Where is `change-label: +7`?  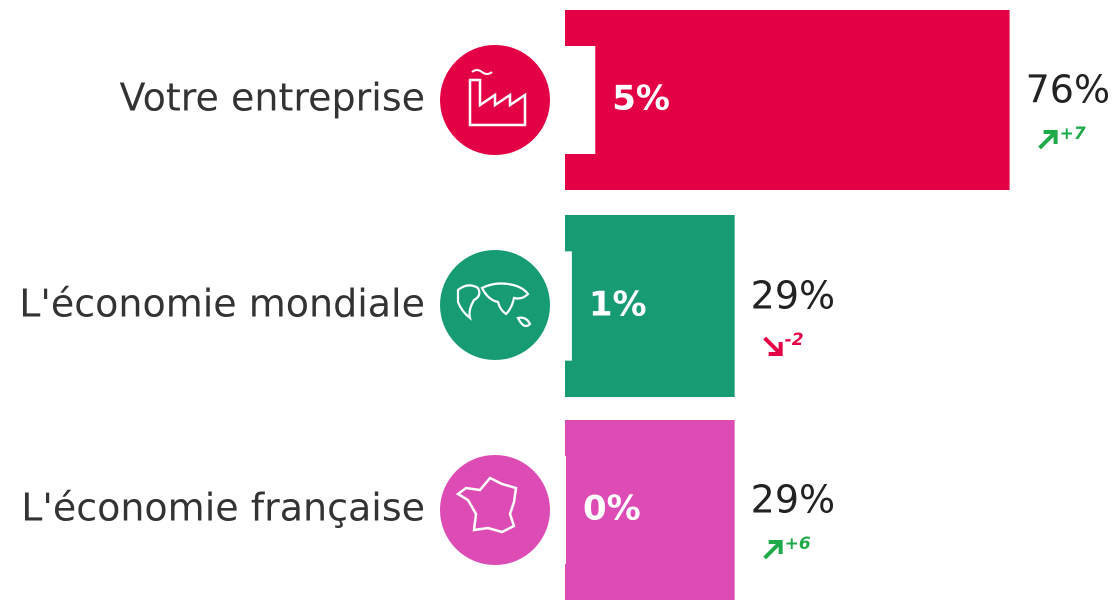
change-label: +7 is located at coordinates (1073, 134).